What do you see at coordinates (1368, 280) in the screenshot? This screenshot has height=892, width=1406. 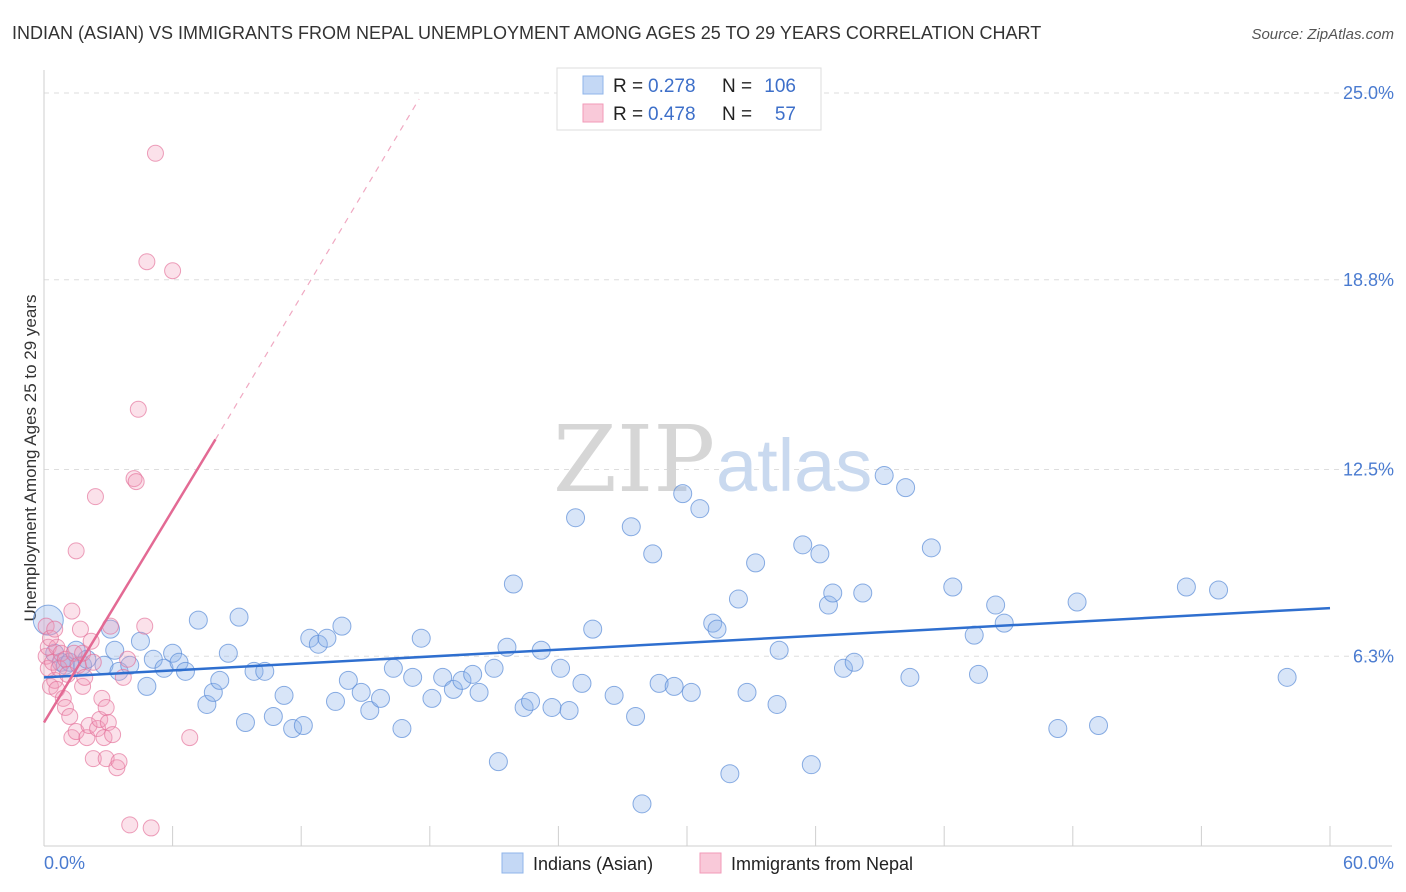 I see `y-tick-label: 18.8%` at bounding box center [1368, 280].